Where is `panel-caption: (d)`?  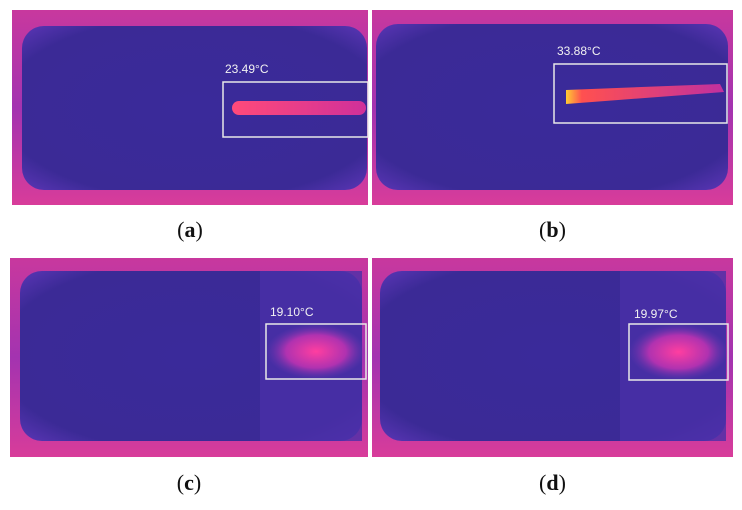 panel-caption: (d) is located at coordinates (552, 482).